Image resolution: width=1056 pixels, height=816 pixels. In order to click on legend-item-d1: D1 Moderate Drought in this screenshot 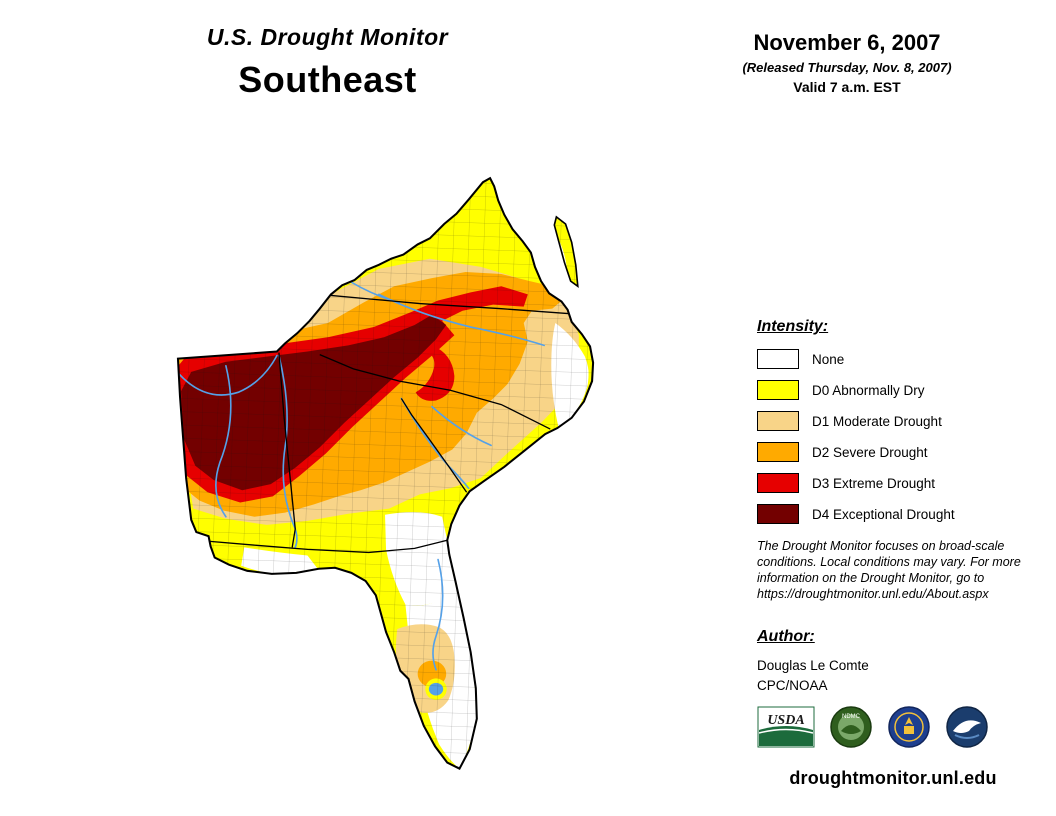, I will do `click(897, 421)`.